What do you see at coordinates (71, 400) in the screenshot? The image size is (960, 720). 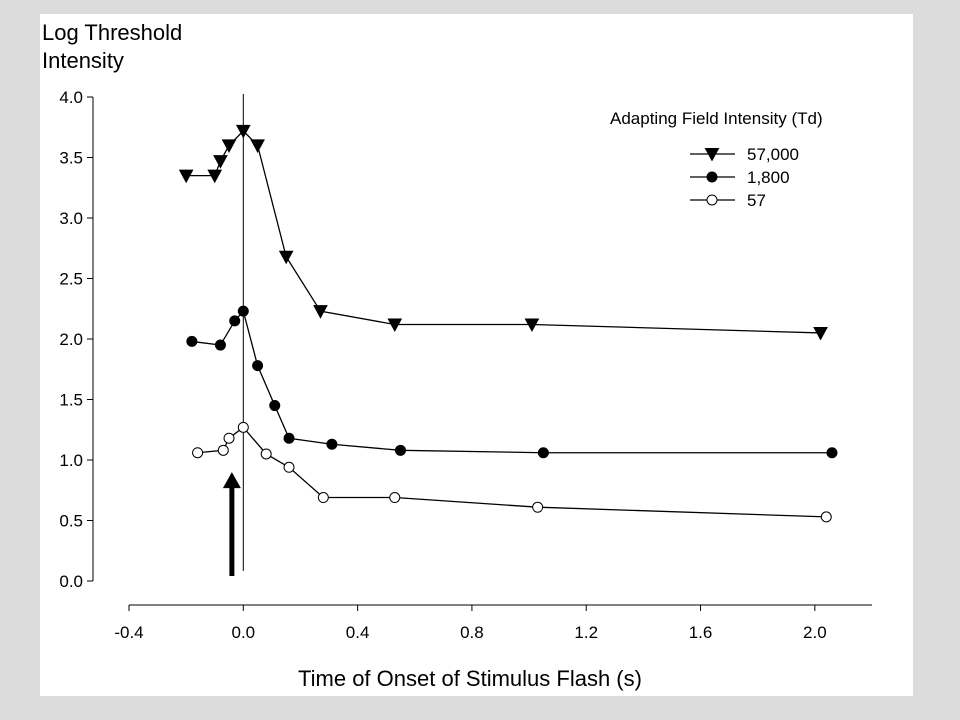 I see `y-tick-label: 1.5` at bounding box center [71, 400].